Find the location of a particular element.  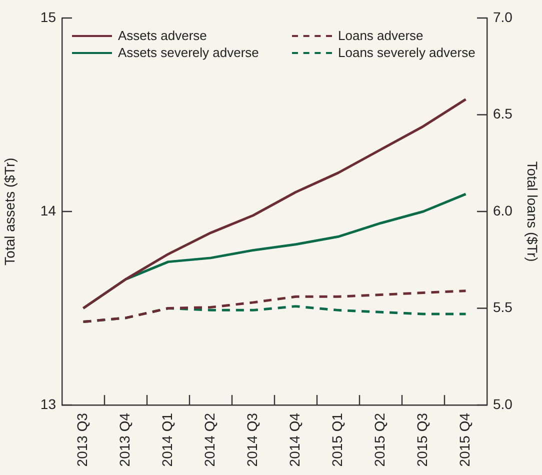

x-tick-label: 2014 Q4 is located at coordinates (294, 439).